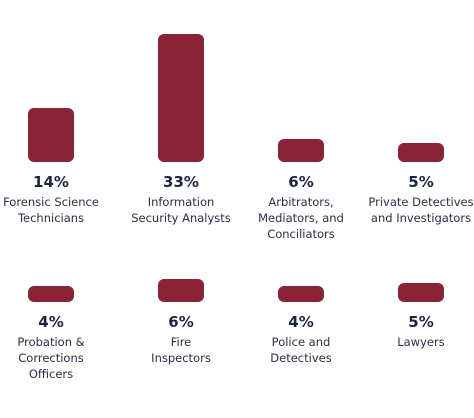  I want to click on category-label: Fire Inspectors, so click(181, 350).